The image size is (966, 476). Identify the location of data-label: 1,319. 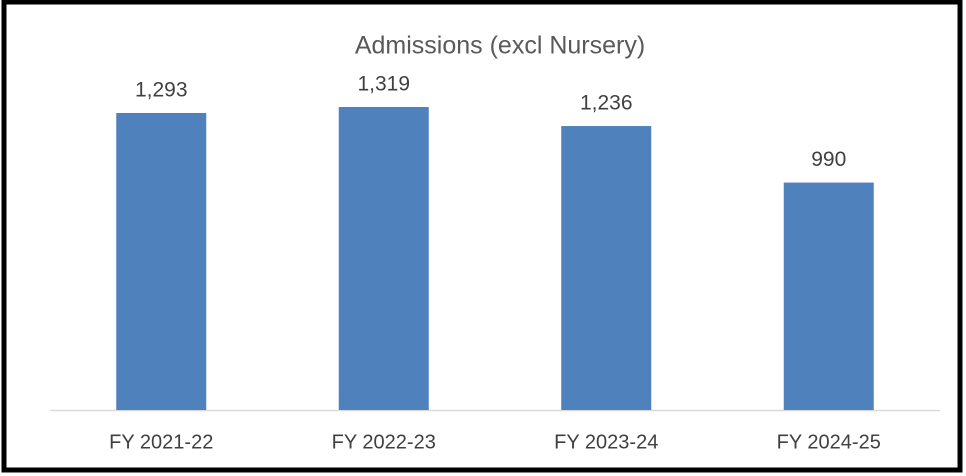
(383, 84).